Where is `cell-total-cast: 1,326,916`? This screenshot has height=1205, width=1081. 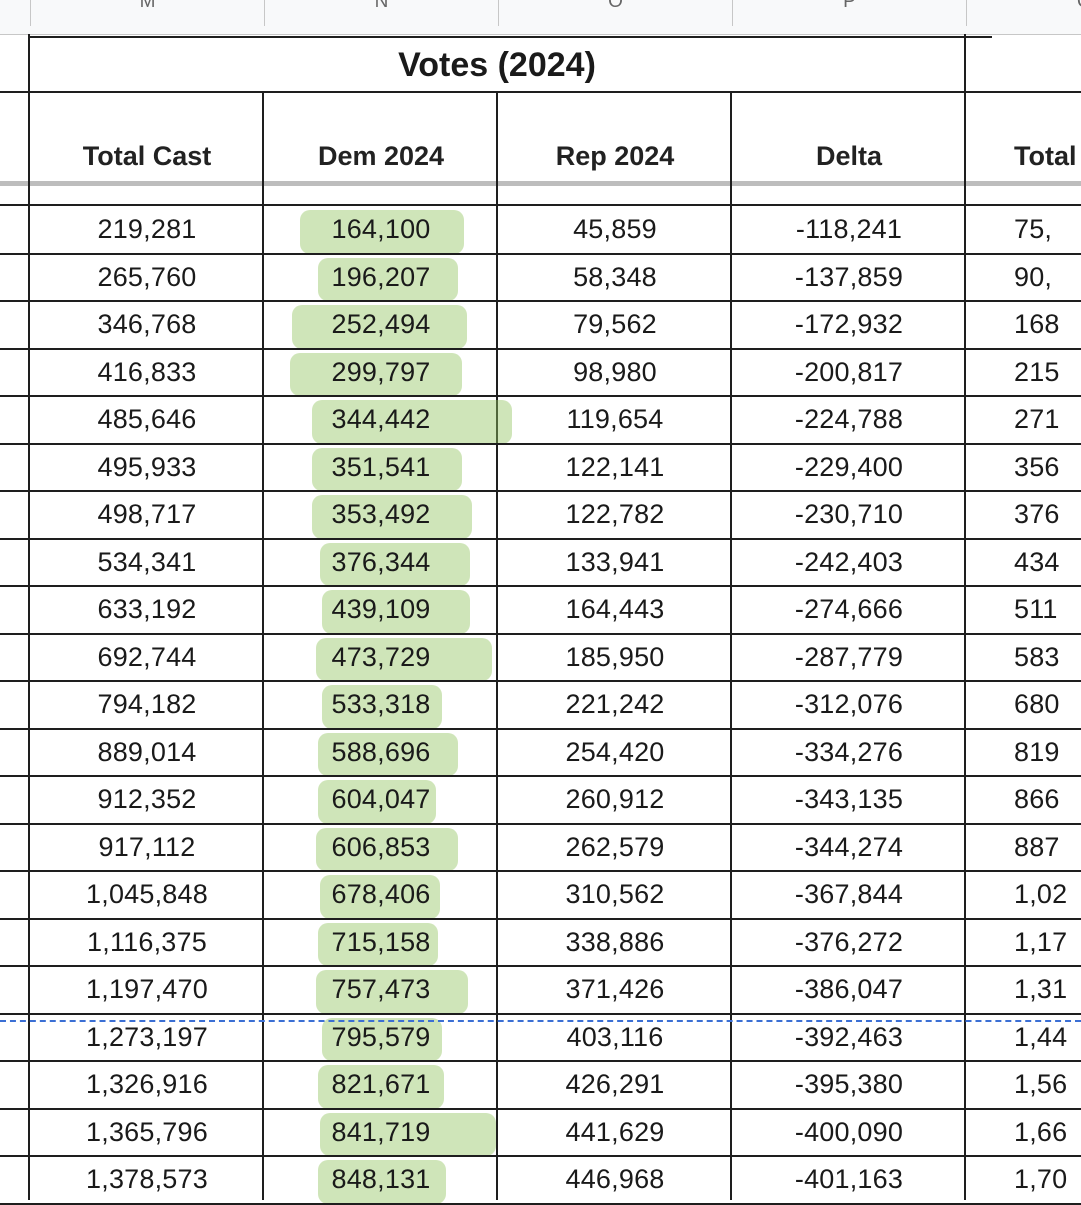
cell-total-cast: 1,326,916 is located at coordinates (147, 1084).